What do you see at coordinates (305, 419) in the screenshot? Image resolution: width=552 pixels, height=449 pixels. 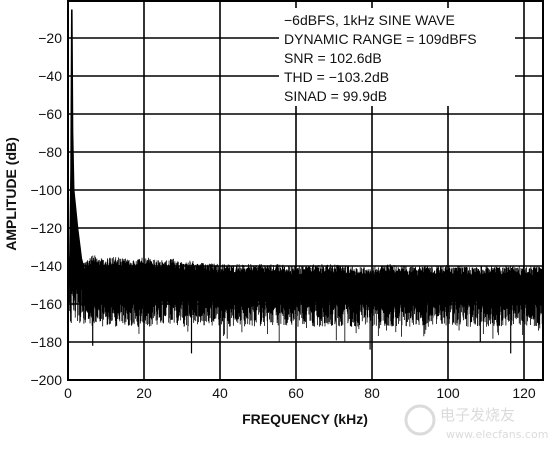 I see `x-axis-label: FREQUENCY (kHz)` at bounding box center [305, 419].